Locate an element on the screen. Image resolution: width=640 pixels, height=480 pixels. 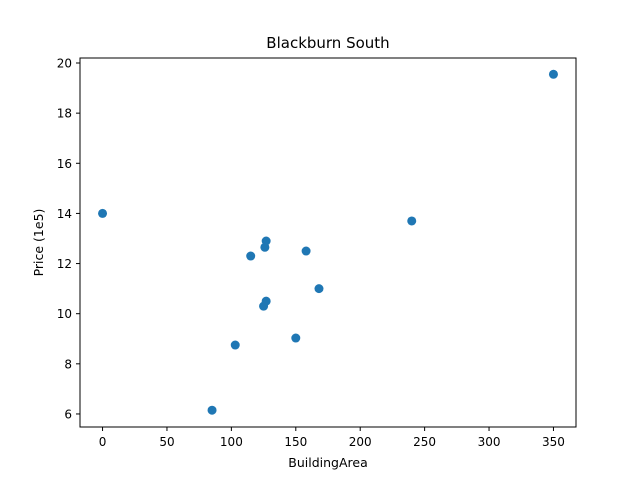
x-axis-ticks: 0 50 100 150 200 250 300 350 is located at coordinates (332, 438).